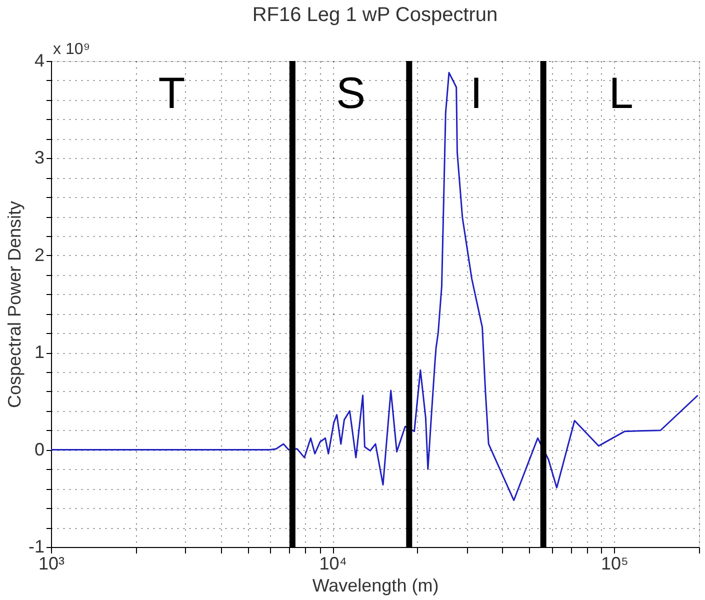 The width and height of the screenshot is (705, 600). What do you see at coordinates (39, 158) in the screenshot?
I see `y-tick-label: 3` at bounding box center [39, 158].